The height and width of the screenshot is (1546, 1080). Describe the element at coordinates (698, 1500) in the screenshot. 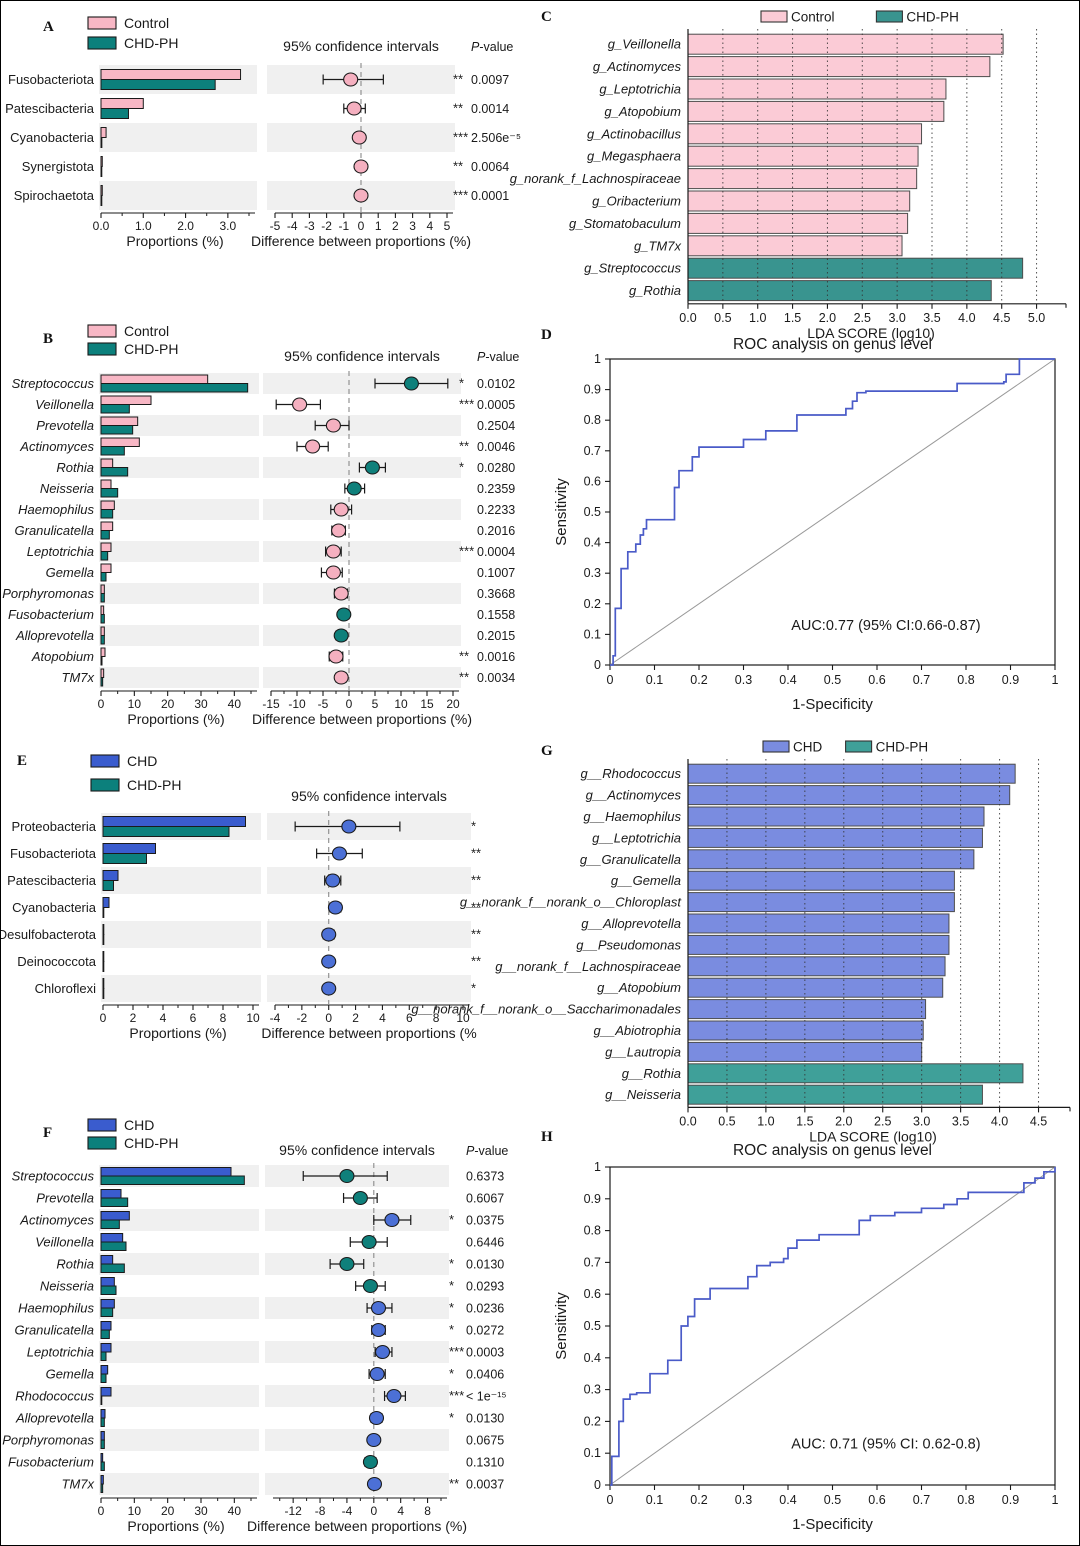

I see `x-tick-label: 0.2` at that location.